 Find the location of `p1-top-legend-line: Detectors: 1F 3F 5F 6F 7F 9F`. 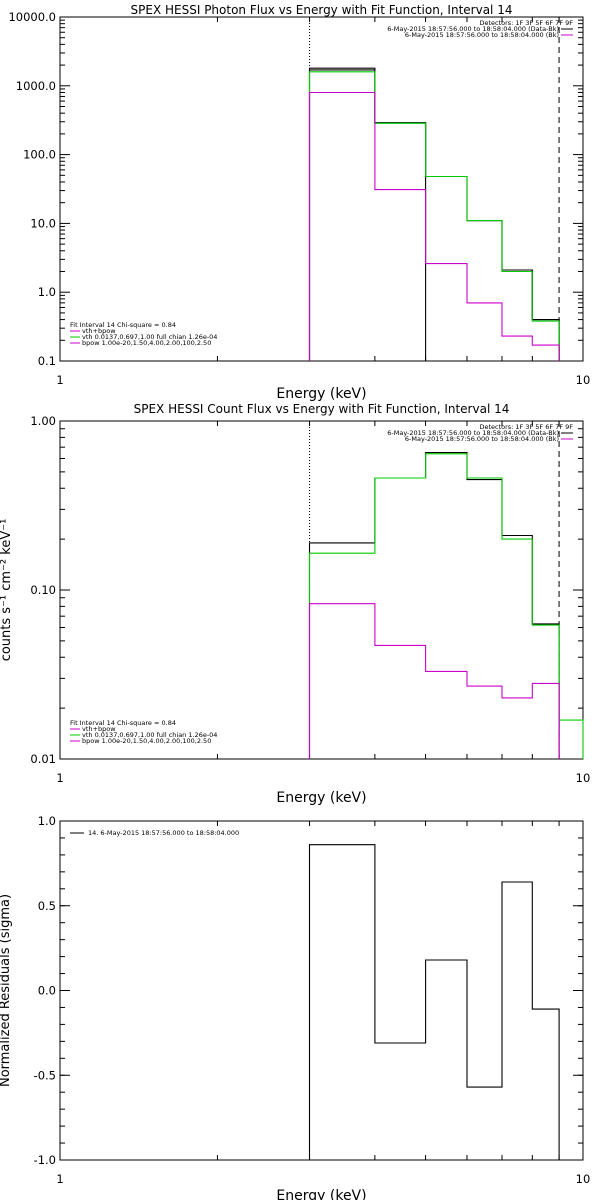

p1-top-legend-line: Detectors: 1F 3F 5F 6F 7F 9F is located at coordinates (526, 23).